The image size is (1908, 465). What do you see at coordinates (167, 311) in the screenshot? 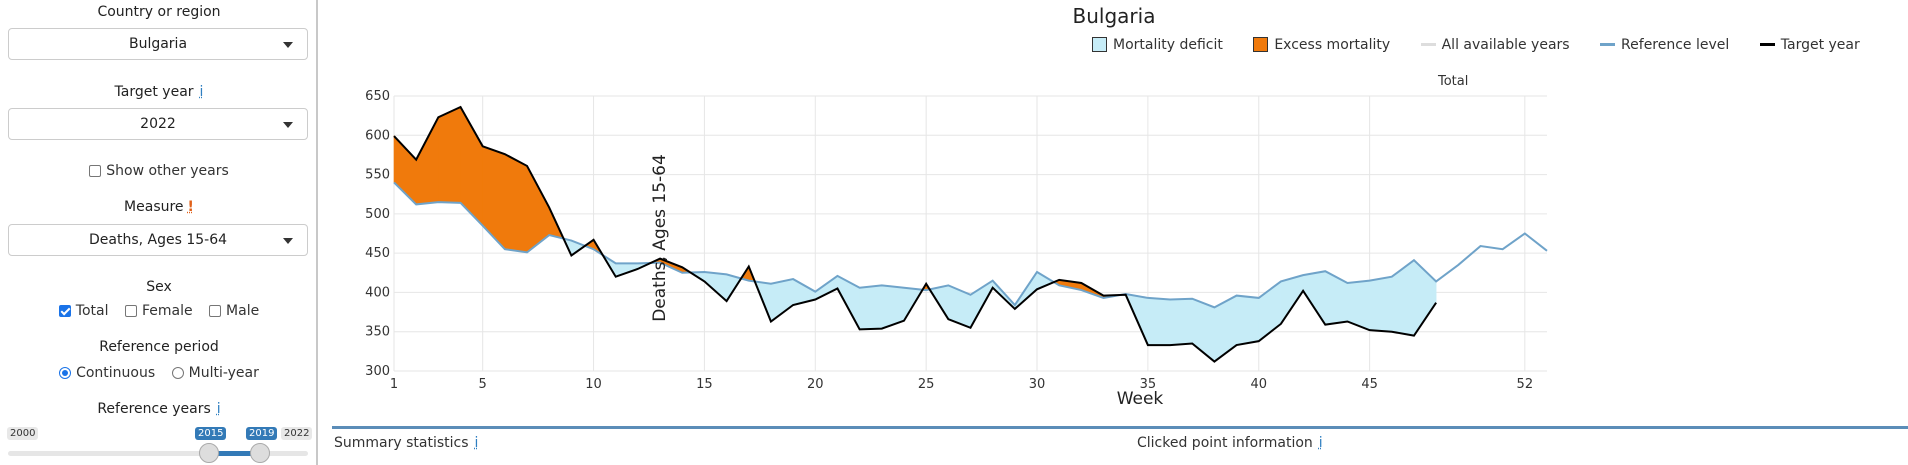
I see `sex-option-label: Female` at bounding box center [167, 311].